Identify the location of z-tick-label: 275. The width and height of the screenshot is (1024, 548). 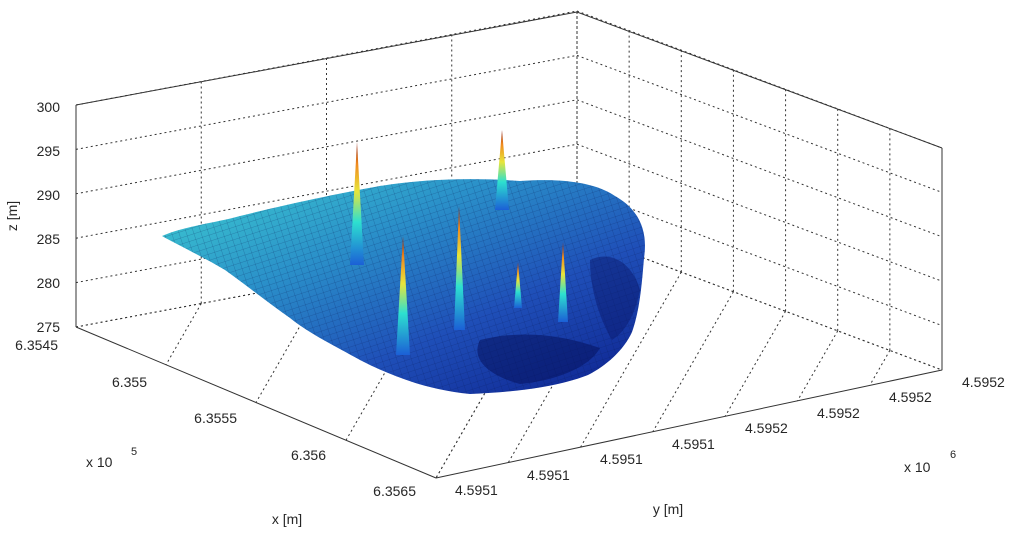
(49, 327).